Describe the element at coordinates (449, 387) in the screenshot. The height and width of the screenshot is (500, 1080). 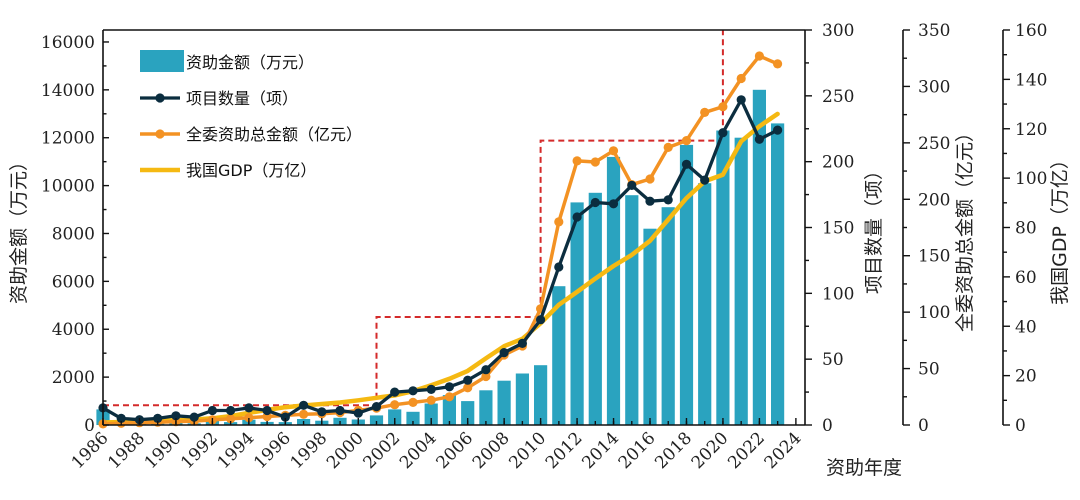
I see `projects-point-2005` at that location.